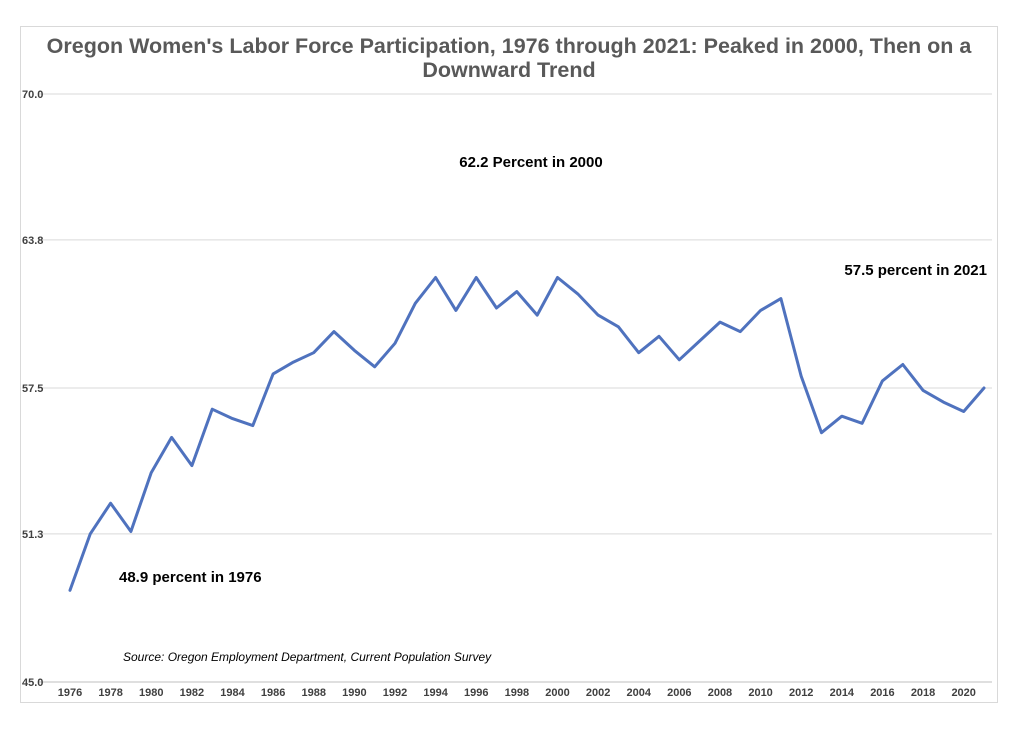 Image resolution: width=1024 pixels, height=731 pixels. What do you see at coordinates (638, 693) in the screenshot?
I see `x-tick-label: 2004` at bounding box center [638, 693].